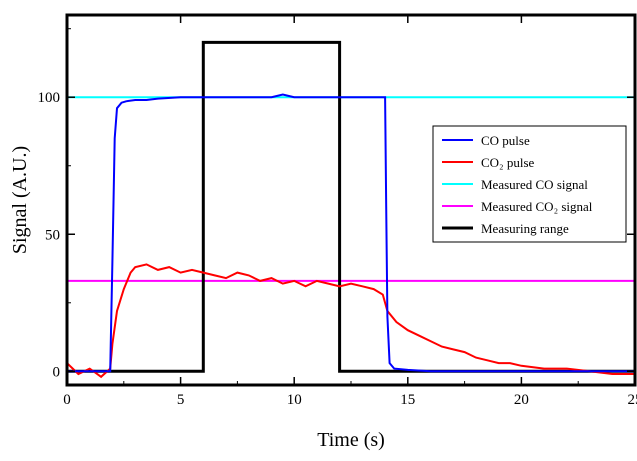 The width and height of the screenshot is (637, 461). What do you see at coordinates (294, 400) in the screenshot?
I see `x-tick-label: 10` at bounding box center [294, 400].